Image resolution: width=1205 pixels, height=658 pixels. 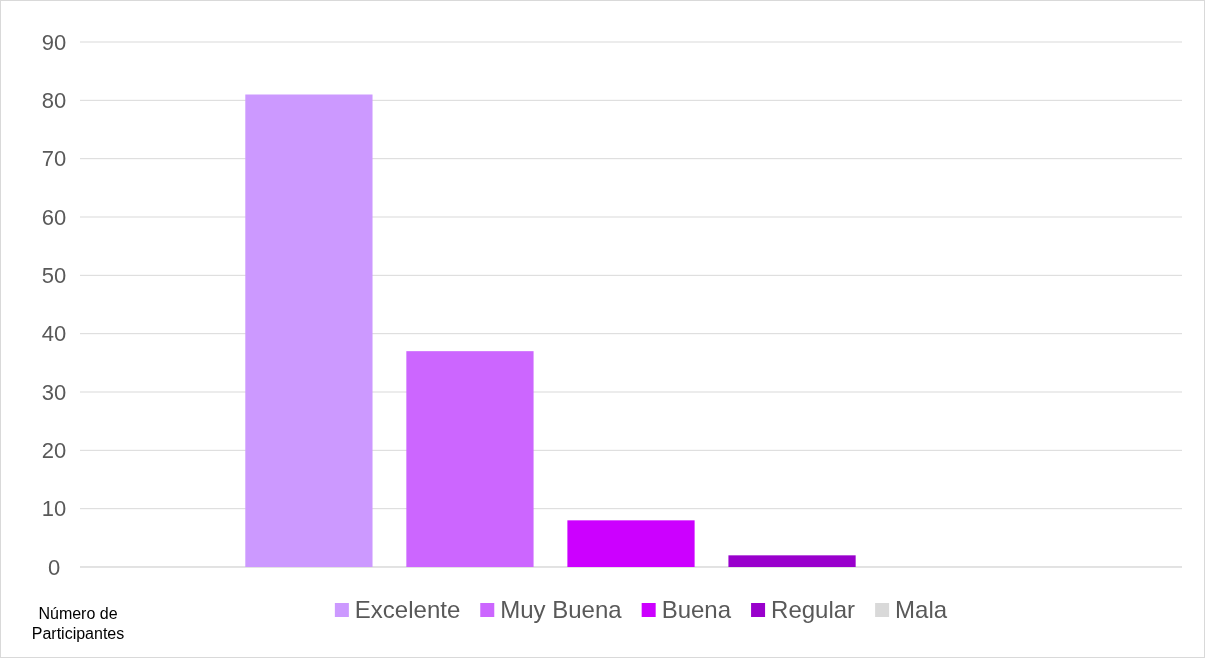 I want to click on y-tick-label: 50, so click(x=54, y=276).